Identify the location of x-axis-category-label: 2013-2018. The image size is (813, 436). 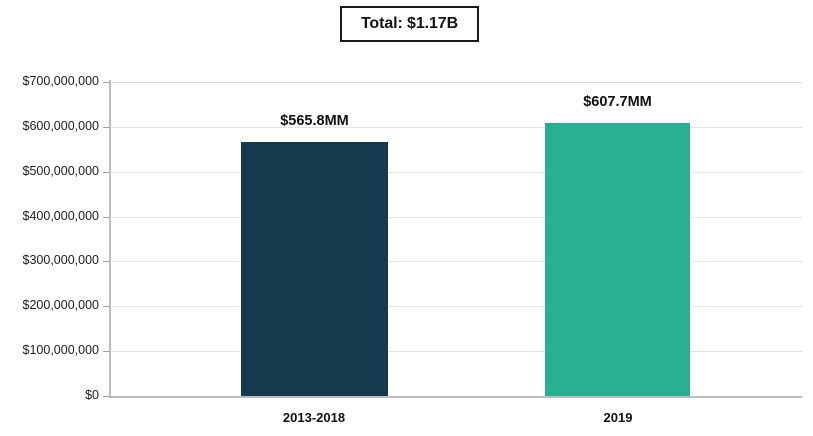
(314, 417).